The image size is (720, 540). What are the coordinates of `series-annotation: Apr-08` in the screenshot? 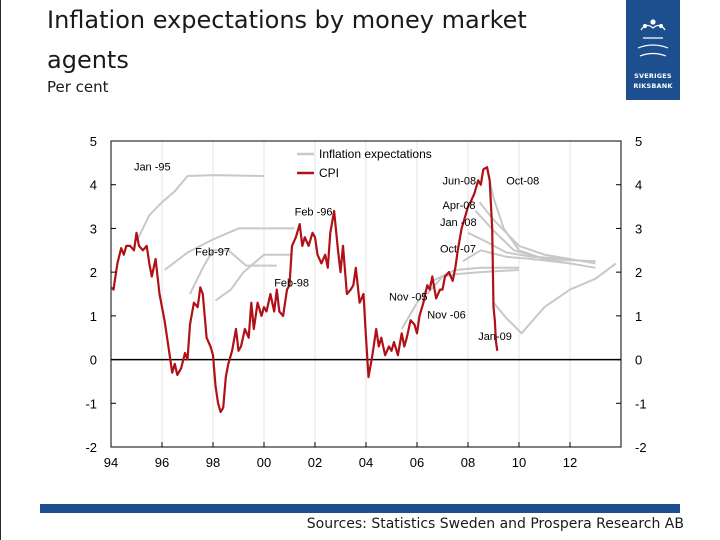 It's located at (459, 206).